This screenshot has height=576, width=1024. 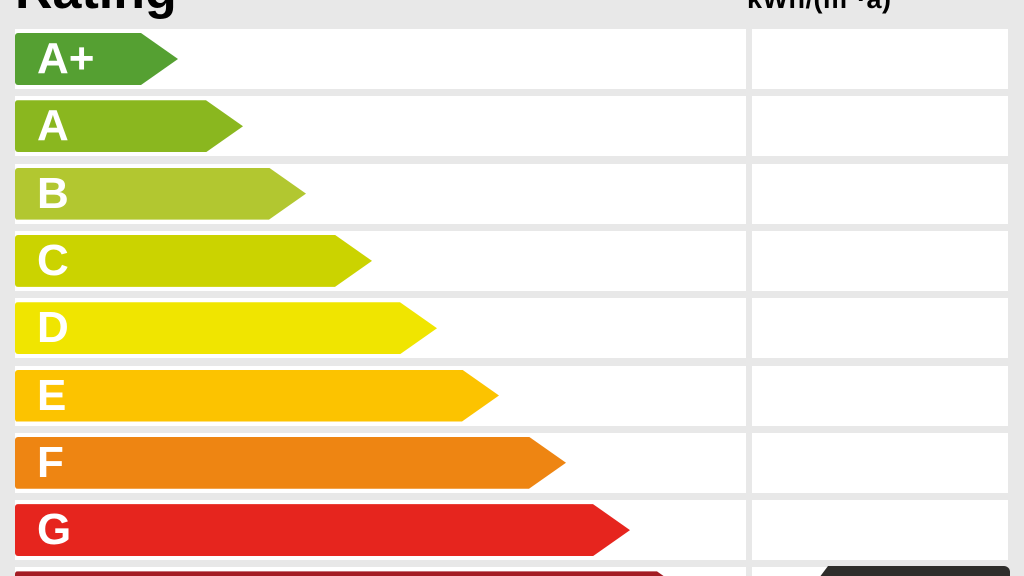 What do you see at coordinates (53, 260) in the screenshot?
I see `rating-letter: C` at bounding box center [53, 260].